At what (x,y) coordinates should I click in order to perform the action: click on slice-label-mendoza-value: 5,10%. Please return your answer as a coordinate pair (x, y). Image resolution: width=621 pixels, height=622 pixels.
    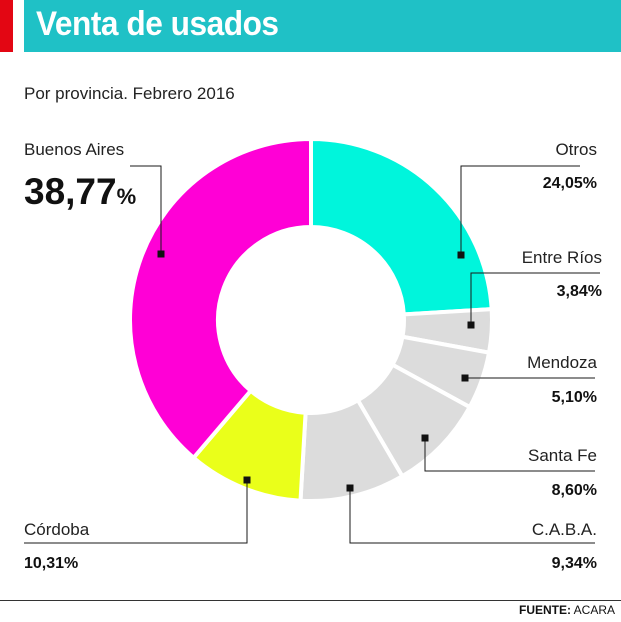
    Looking at the image, I should click on (574, 397).